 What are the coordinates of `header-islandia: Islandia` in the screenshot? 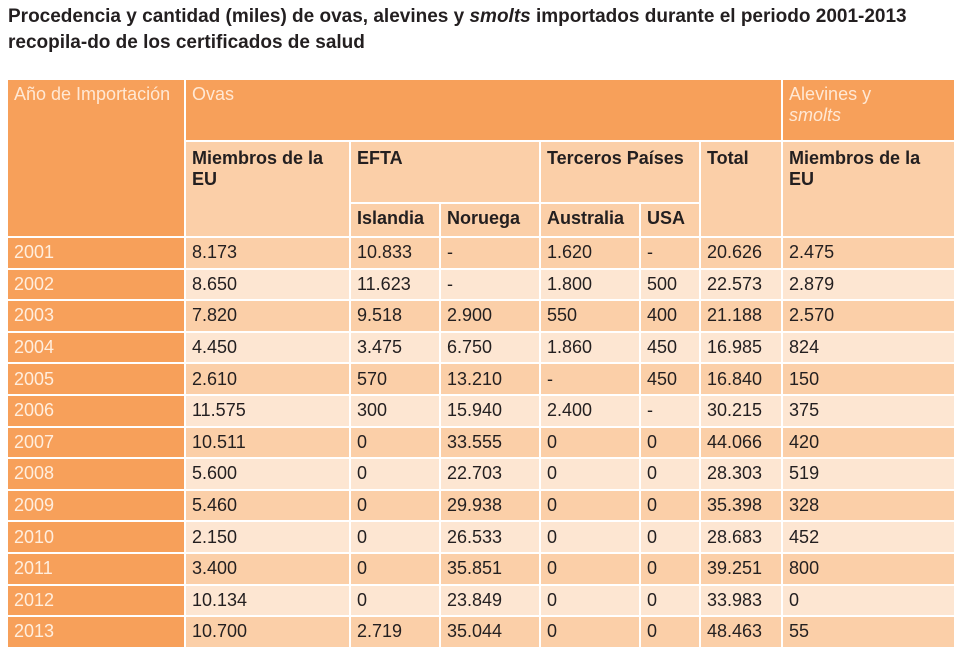 It's located at (396, 221).